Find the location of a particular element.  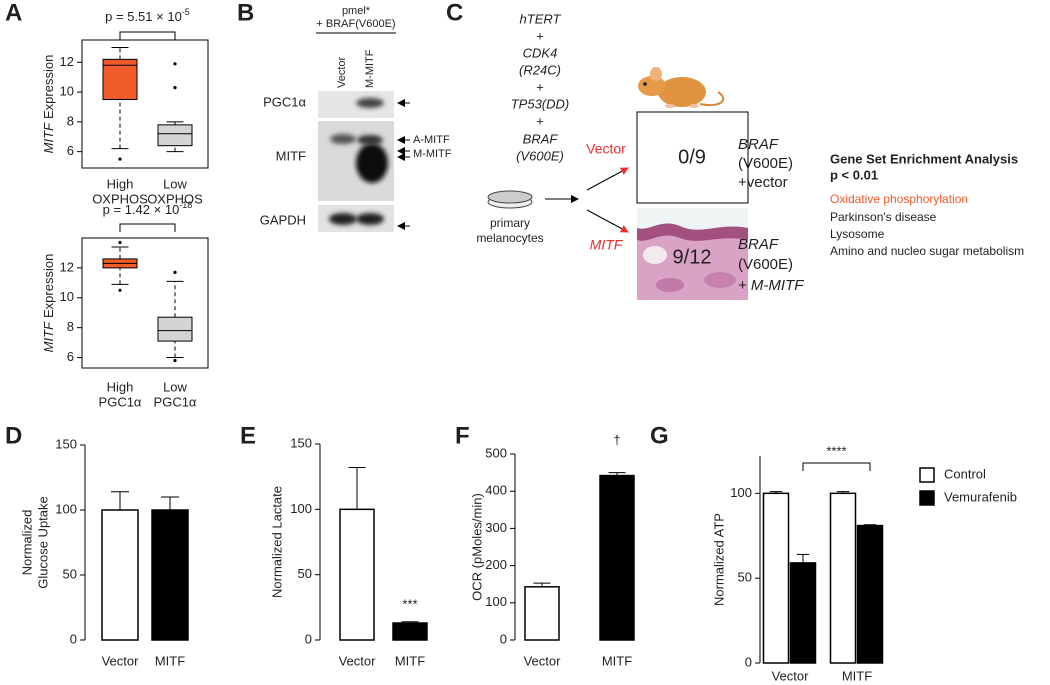

p-value-text: p = 5.51 × 10 is located at coordinates (143, 16).